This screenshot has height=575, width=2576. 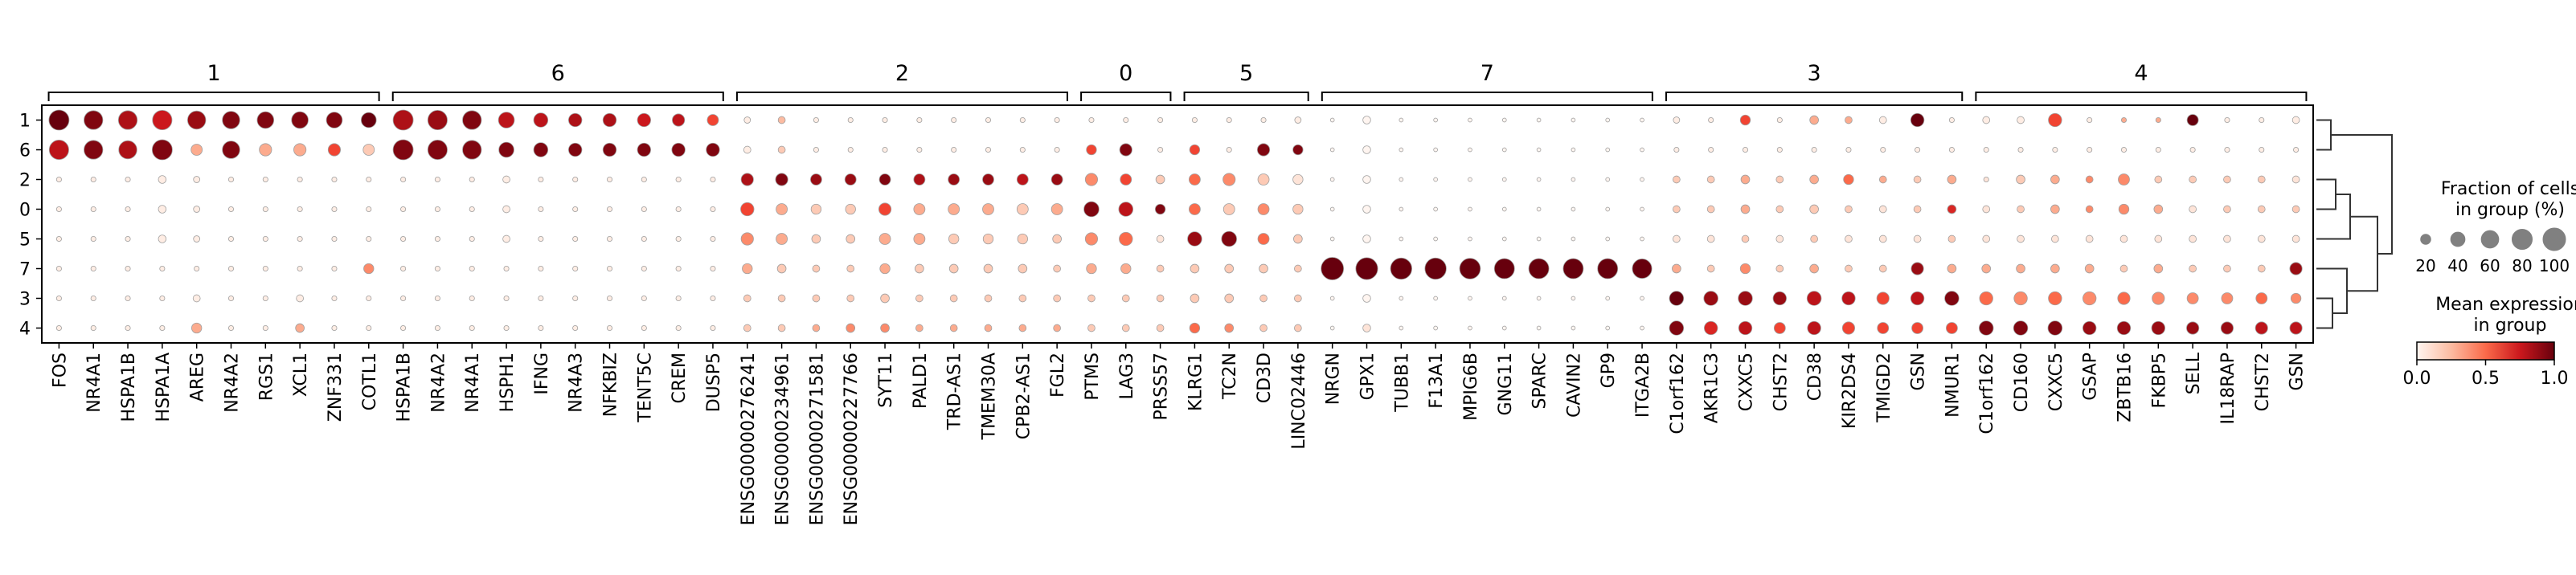 What do you see at coordinates (370, 381) in the screenshot?
I see `x-tick-label: COTL1` at bounding box center [370, 381].